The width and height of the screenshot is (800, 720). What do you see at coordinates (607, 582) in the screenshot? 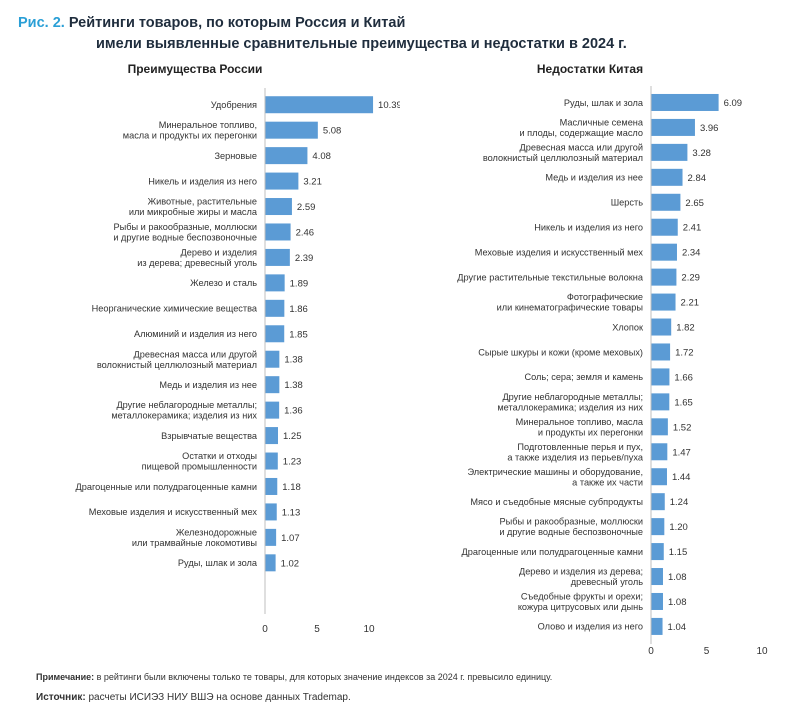
I see `category-label-line: древесный уголь` at bounding box center [607, 582].